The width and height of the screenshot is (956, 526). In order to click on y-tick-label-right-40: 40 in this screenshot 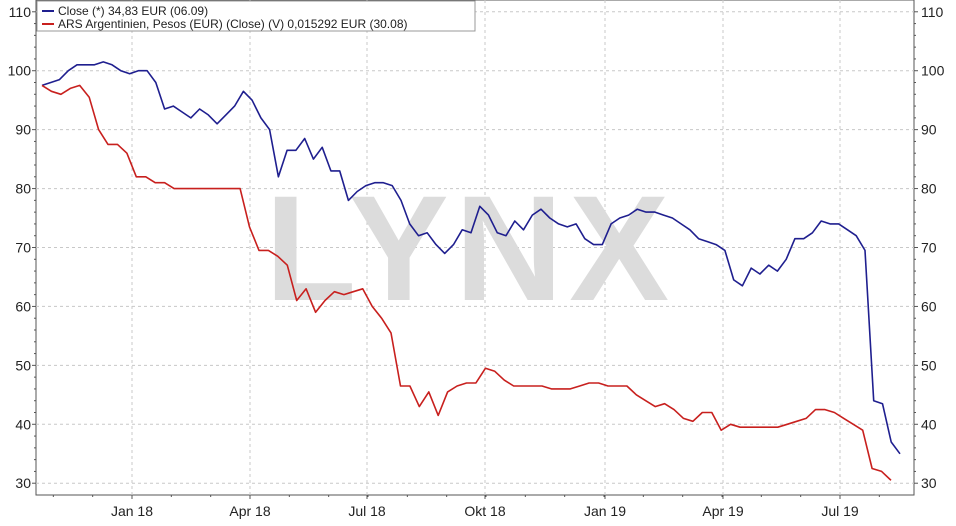, I will do `click(929, 424)`.